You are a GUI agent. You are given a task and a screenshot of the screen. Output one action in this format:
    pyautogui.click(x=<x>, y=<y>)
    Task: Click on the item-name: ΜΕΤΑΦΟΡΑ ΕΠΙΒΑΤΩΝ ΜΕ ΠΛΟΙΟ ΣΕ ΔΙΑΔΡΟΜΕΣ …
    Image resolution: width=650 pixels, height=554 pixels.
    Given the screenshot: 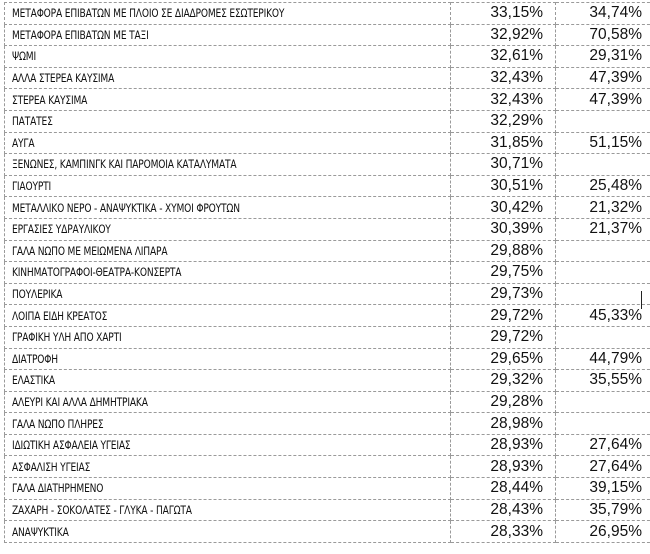 What is the action you would take?
    pyautogui.click(x=148, y=13)
    